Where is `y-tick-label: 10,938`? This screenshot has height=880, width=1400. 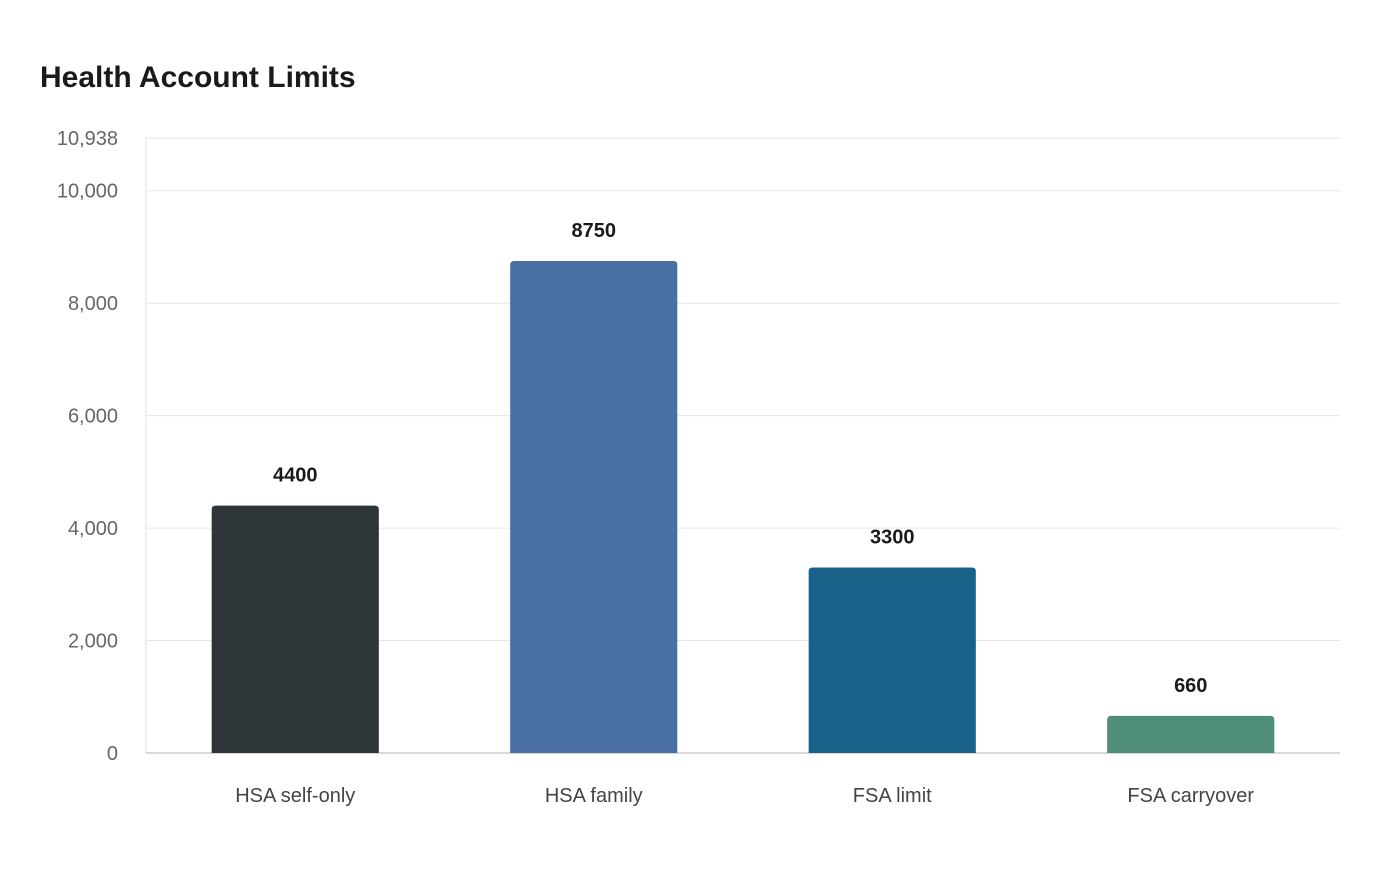
y-tick-label: 10,938 is located at coordinates (87, 139).